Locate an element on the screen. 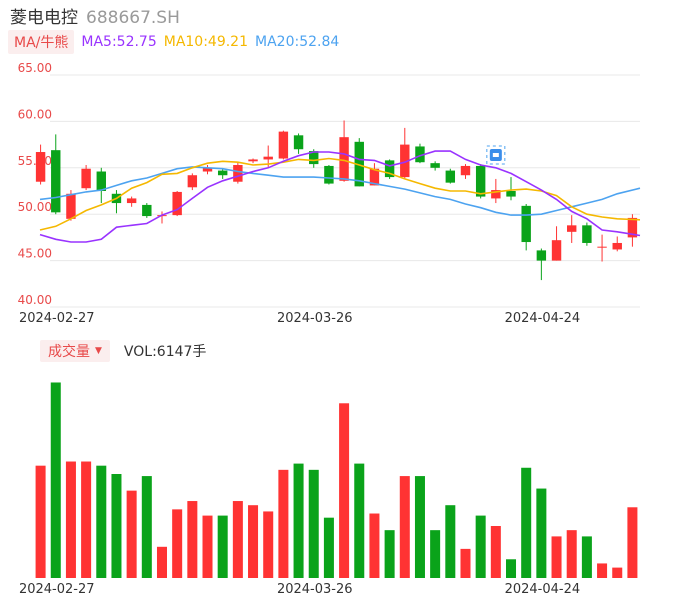 Image resolution: width=686 pixels, height=606 pixels. volume-tag-label: 成交量 is located at coordinates (69, 352).